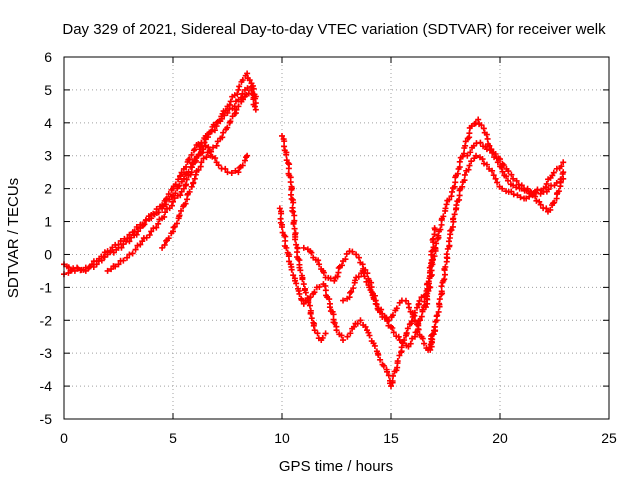 Image resolution: width=640 pixels, height=480 pixels. I want to click on y-tick-label: -1, so click(46, 287).